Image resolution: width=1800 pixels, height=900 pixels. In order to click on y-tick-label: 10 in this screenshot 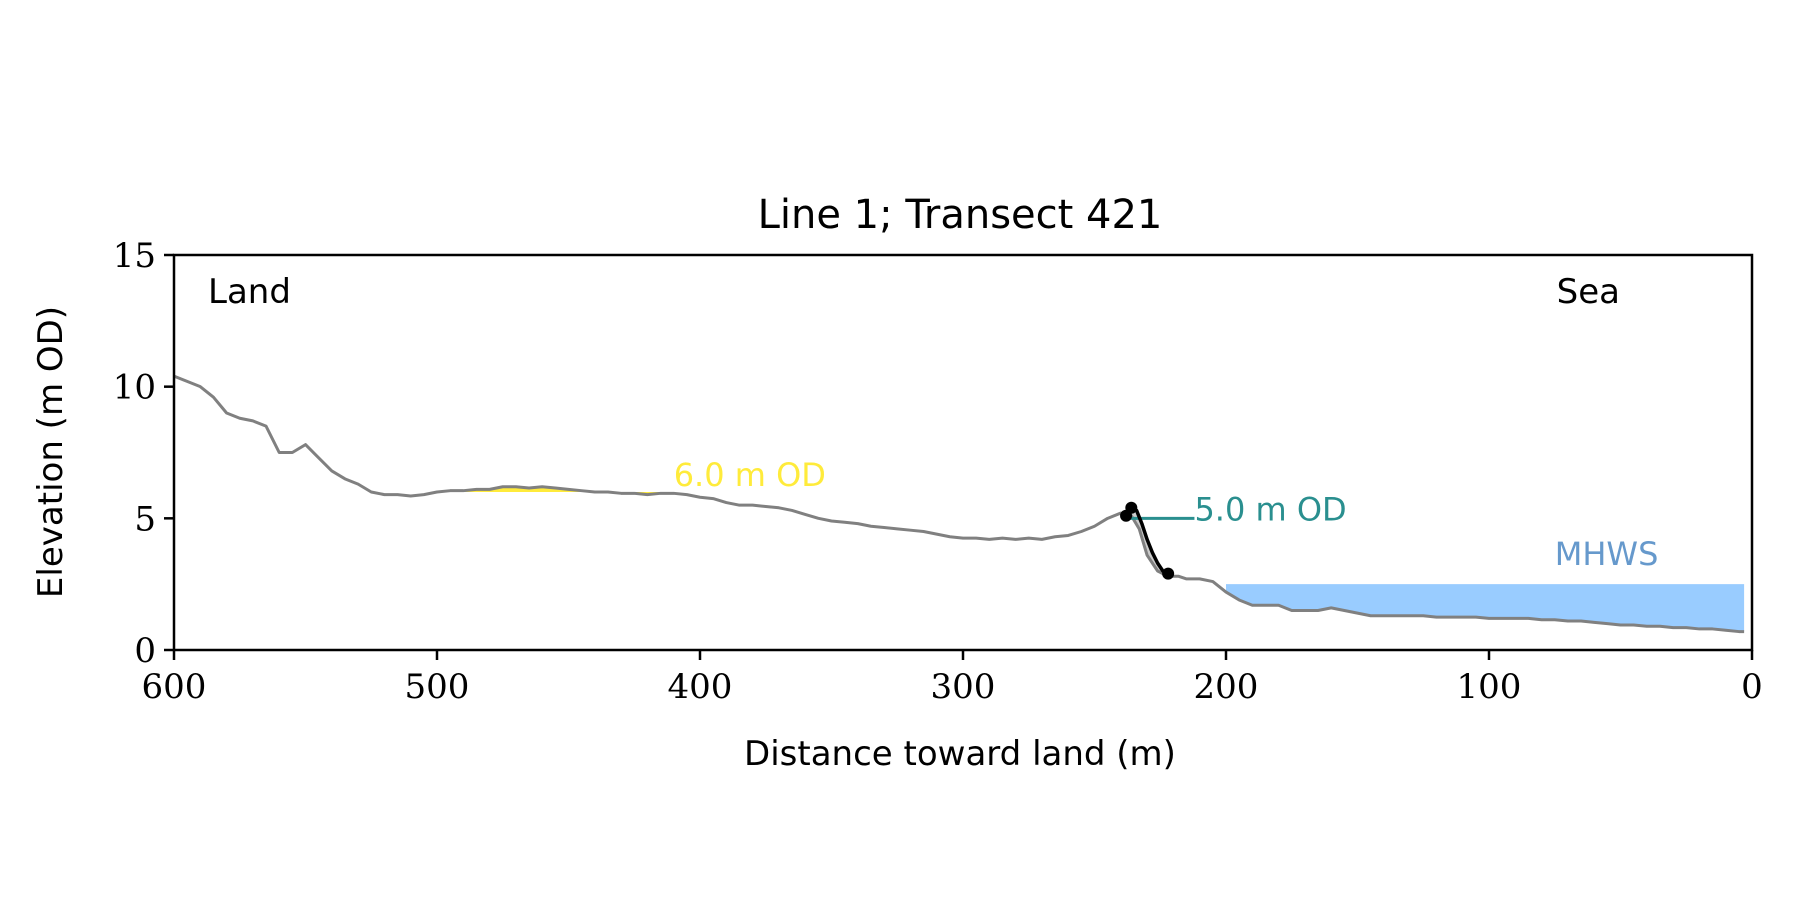, I will do `click(134, 388)`.